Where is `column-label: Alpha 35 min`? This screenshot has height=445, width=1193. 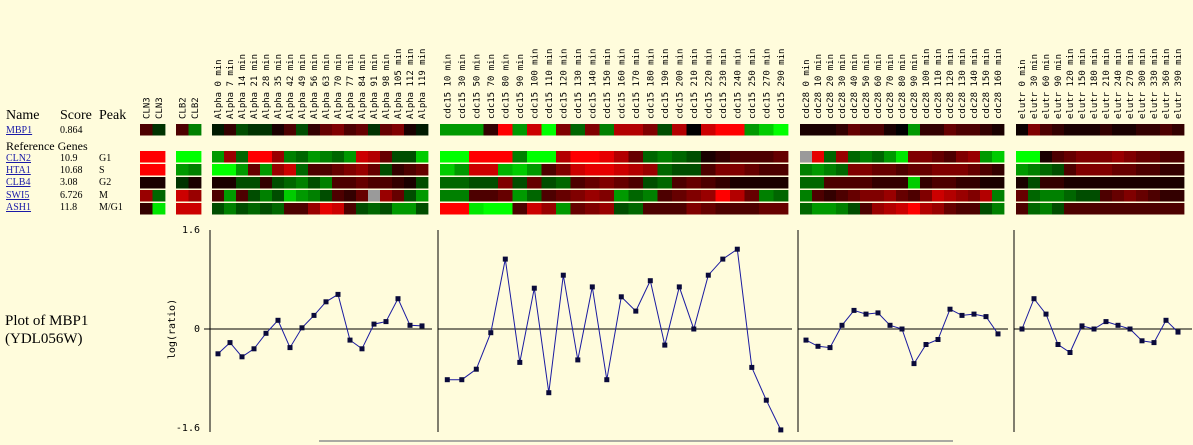
column-label: Alpha 35 min is located at coordinates (279, 86).